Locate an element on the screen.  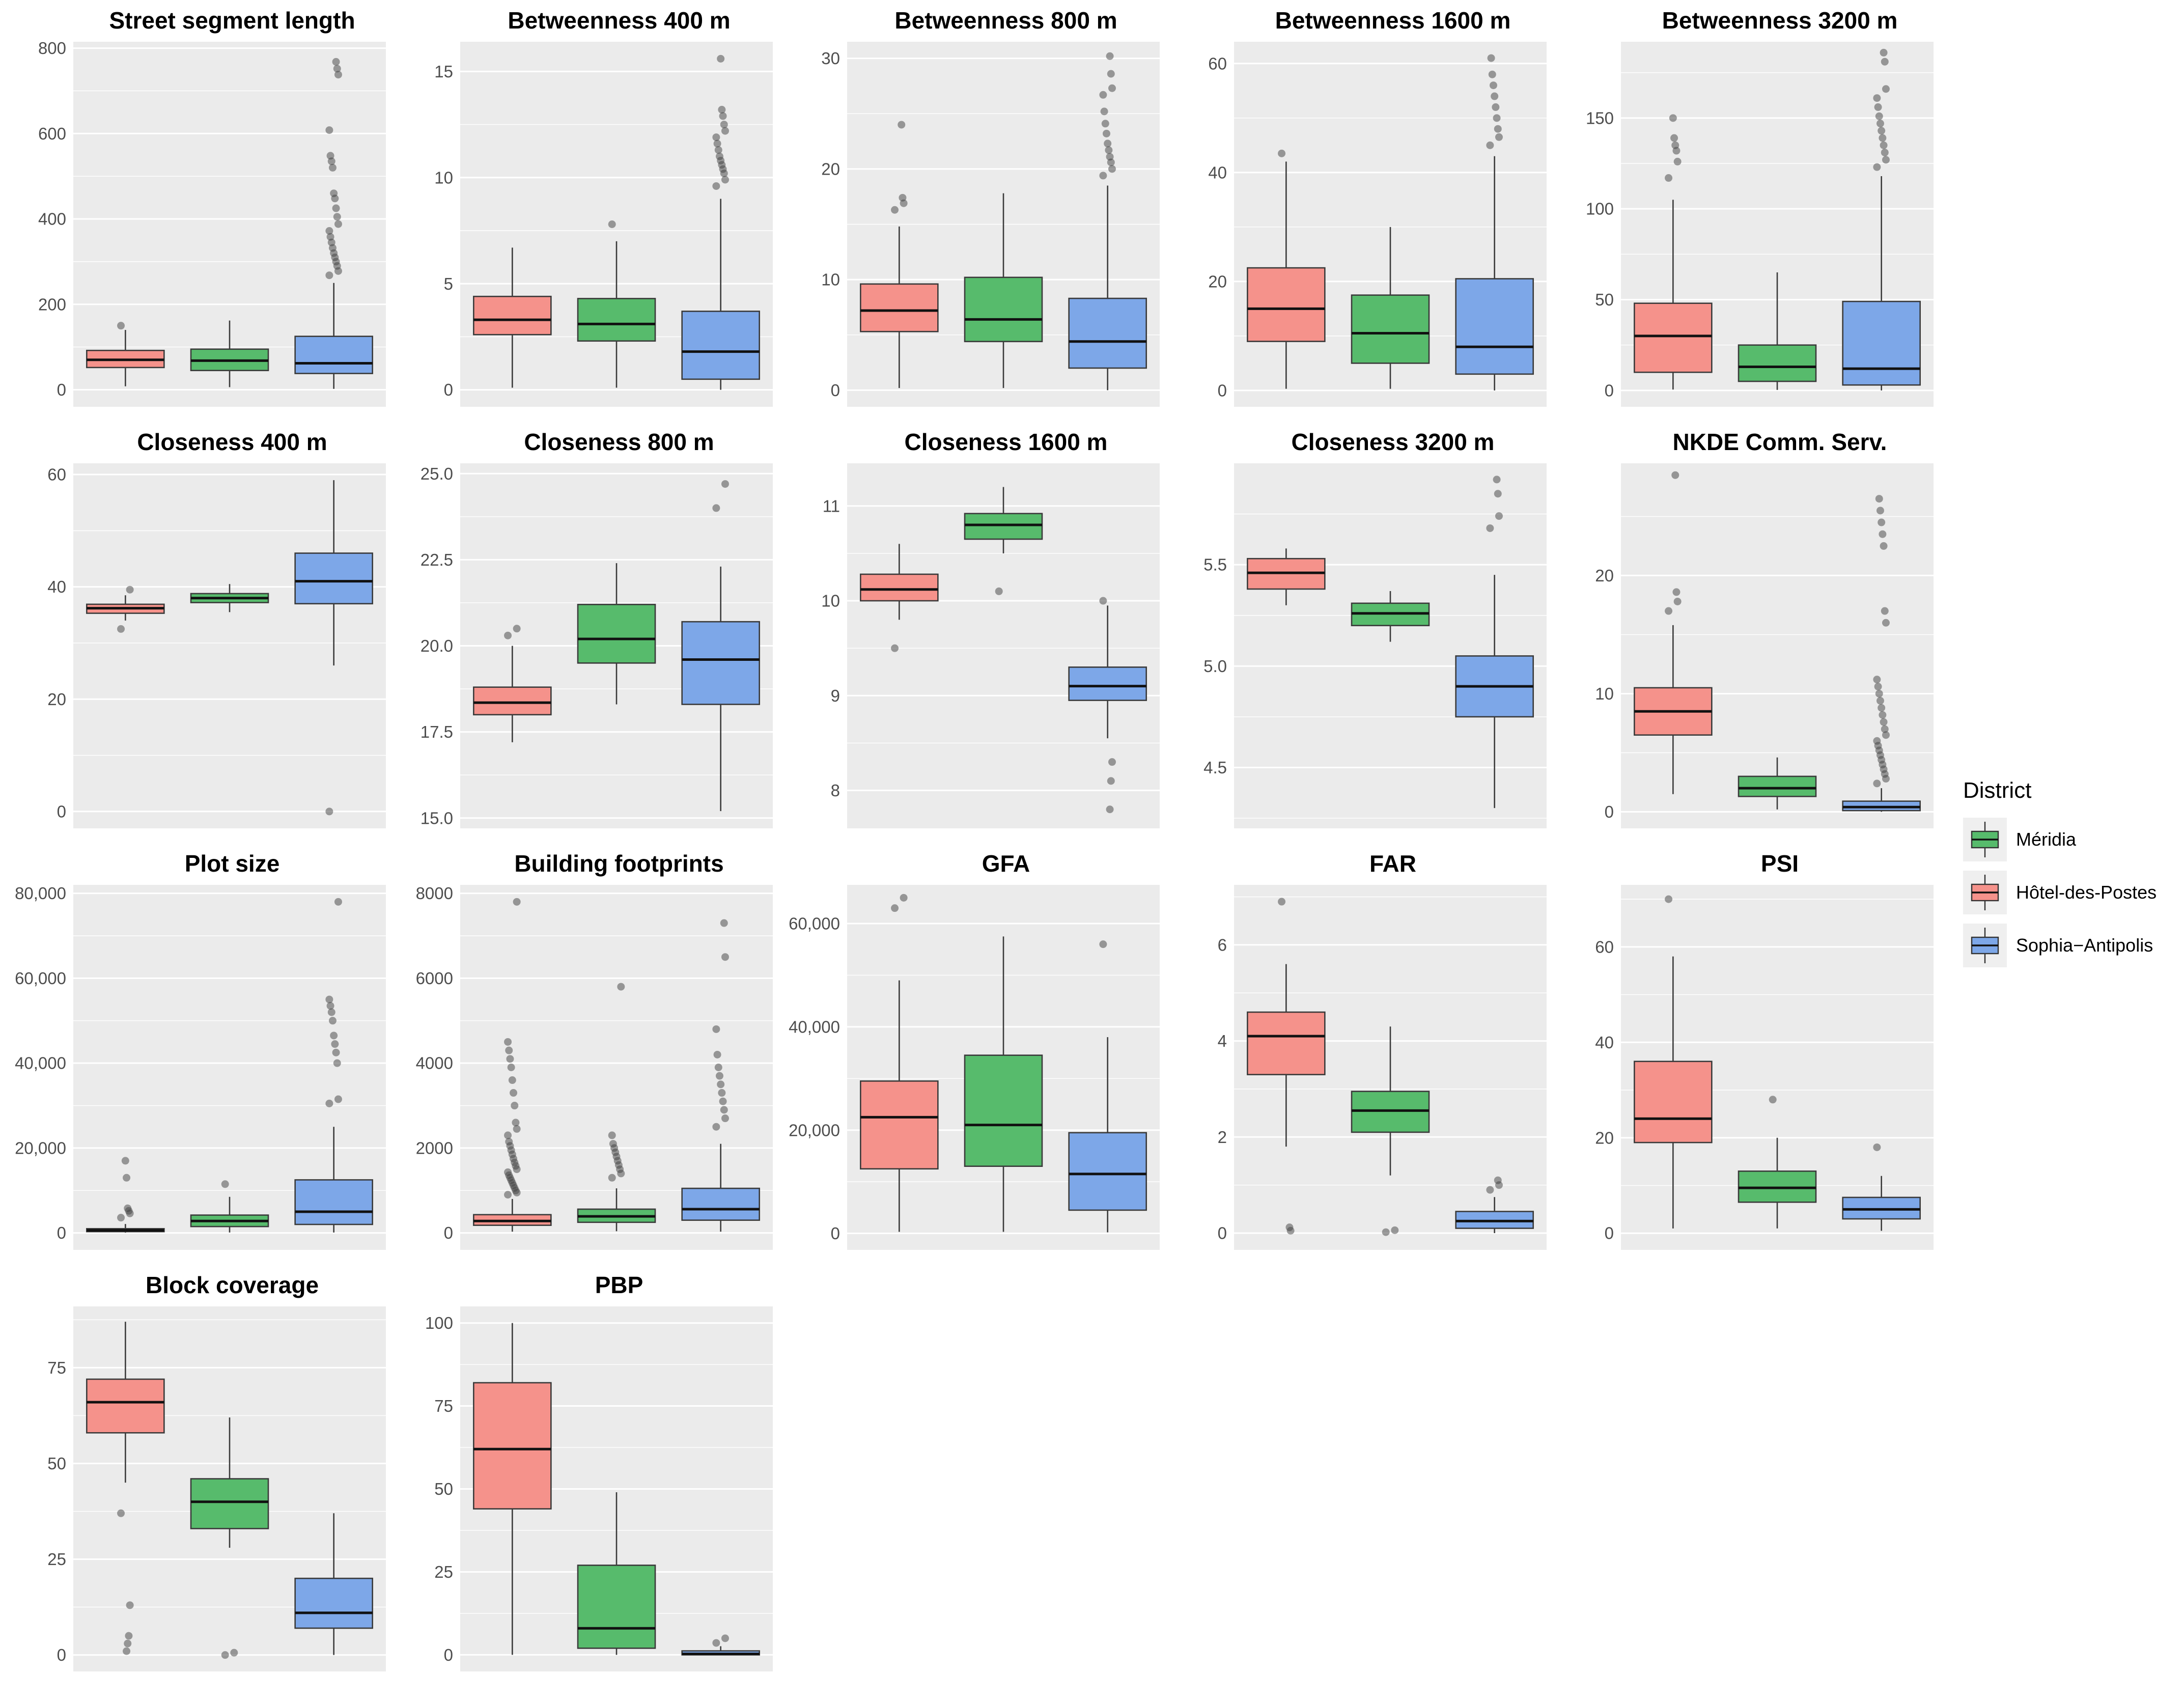
plot-area: 0 200 400 600 800 is located at coordinates (212, 223).